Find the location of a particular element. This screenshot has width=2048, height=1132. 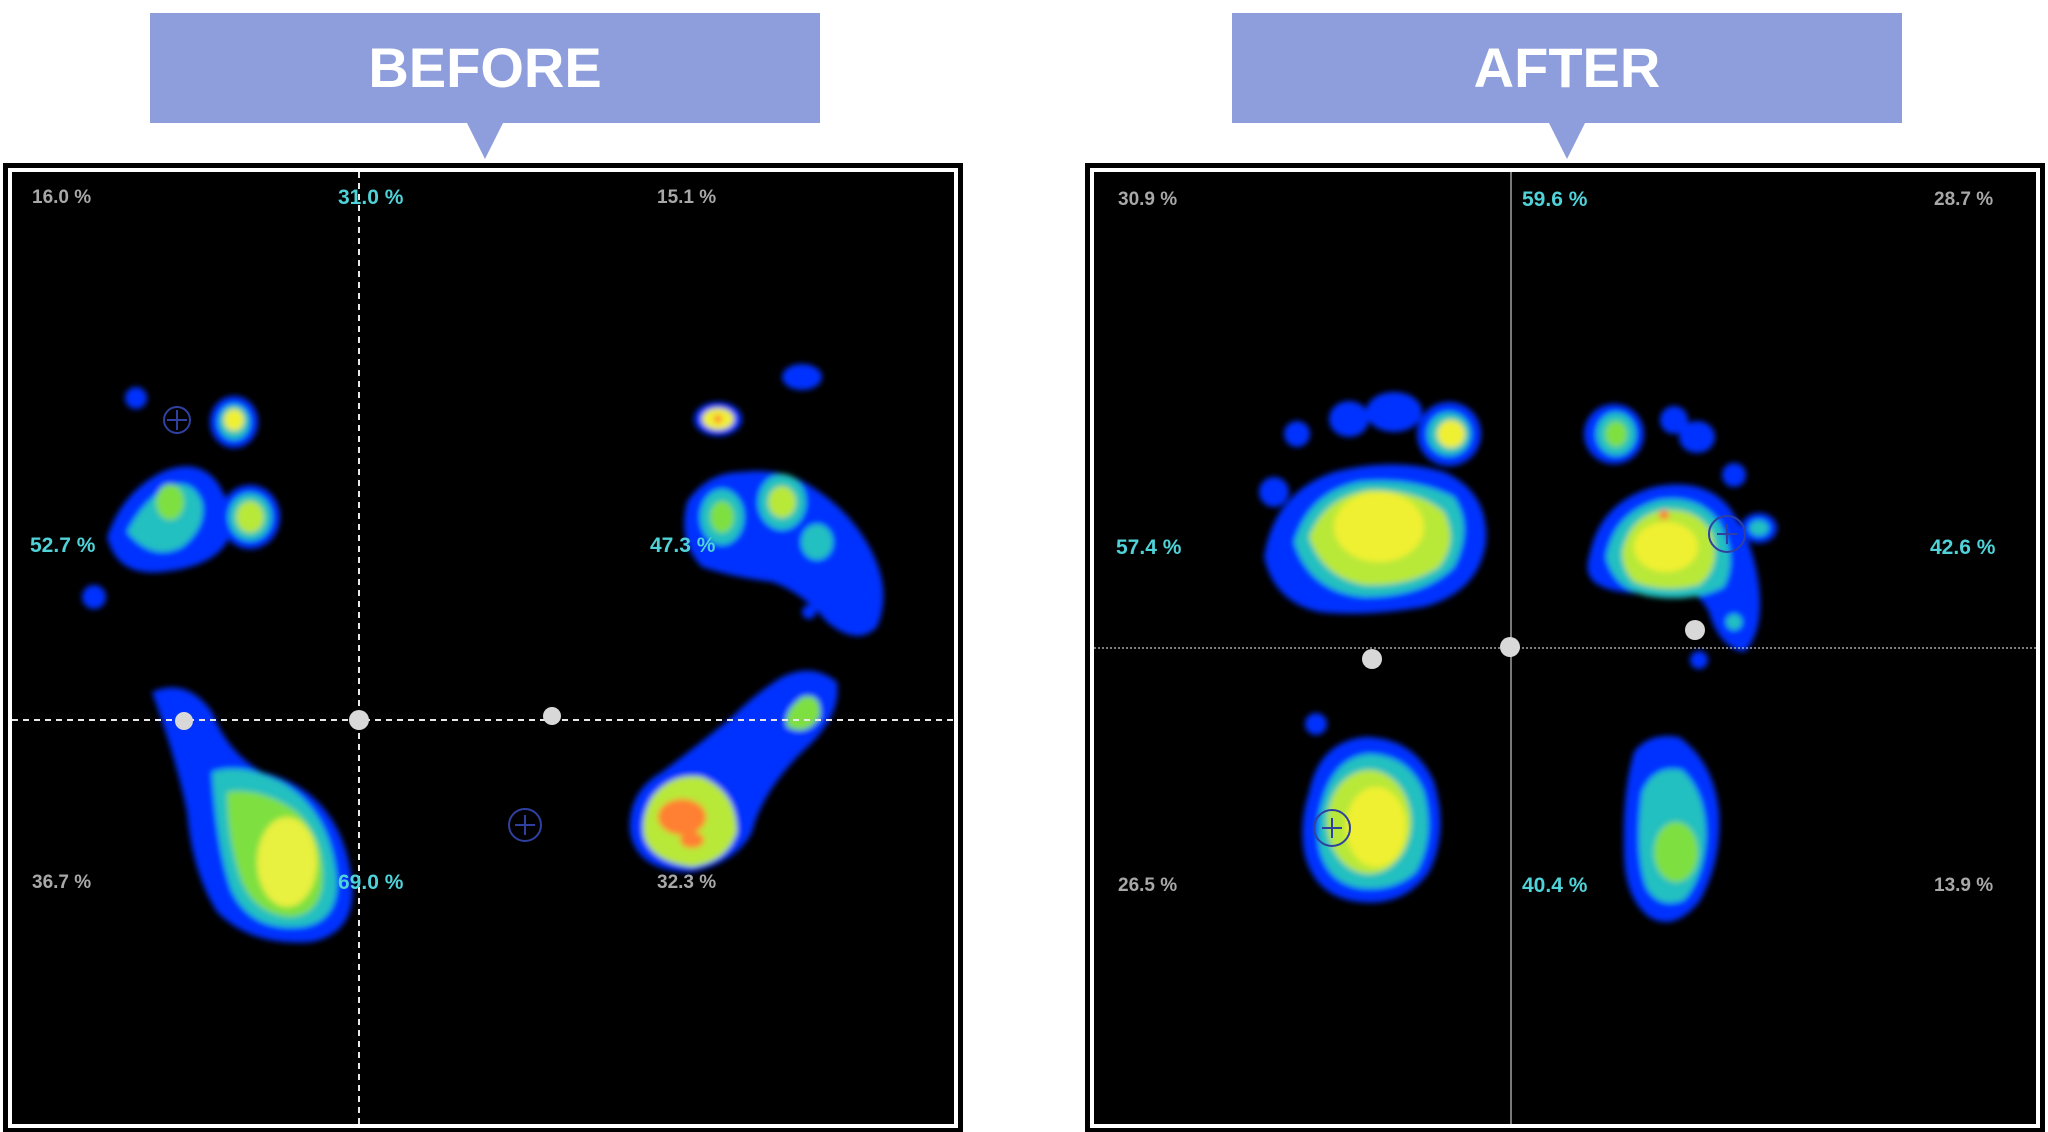

after-bottom-left-pct: 26.5 % is located at coordinates (1148, 885).